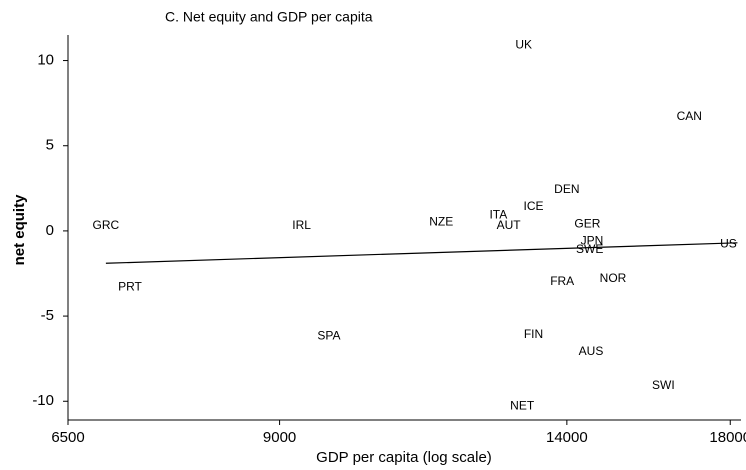 The width and height of the screenshot is (746, 470). I want to click on y-tick-label: 5, so click(50, 145).